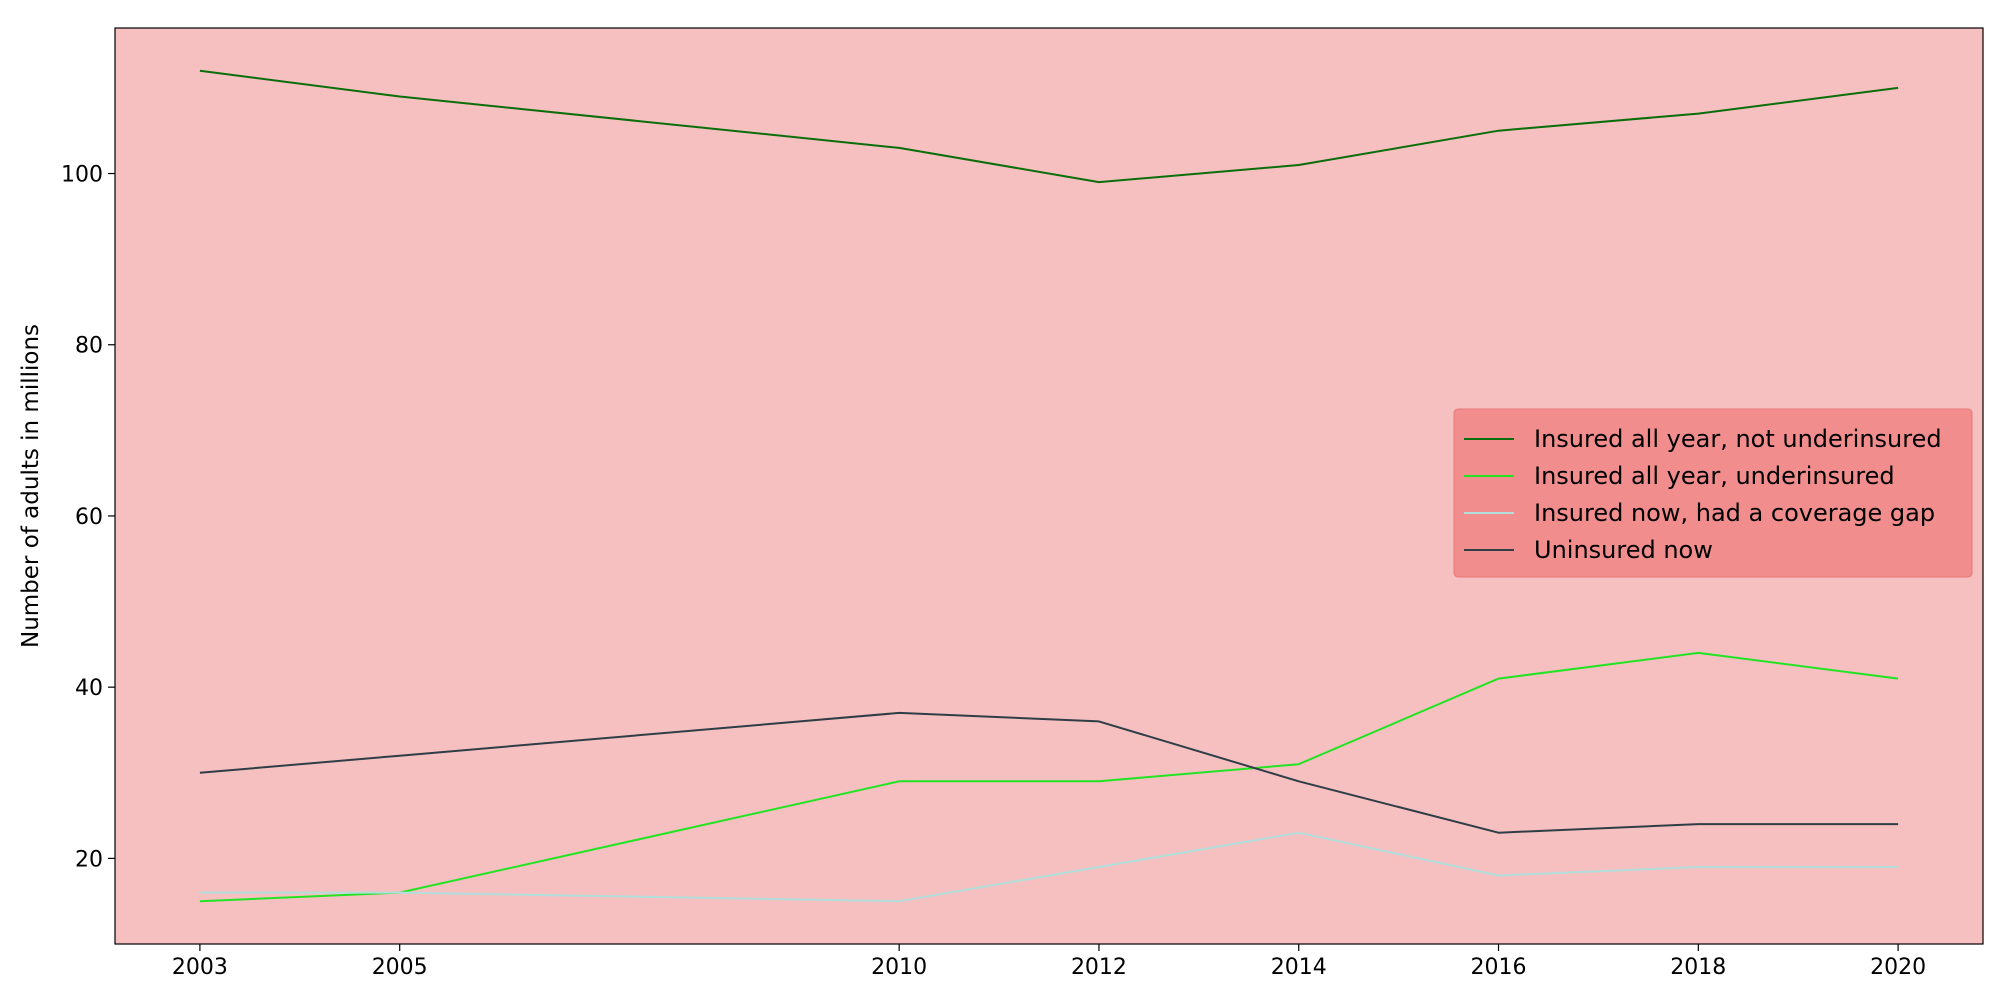 This screenshot has height=1000, width=2000. Describe the element at coordinates (1898, 967) in the screenshot. I see `x-tick-label: 2020` at that location.